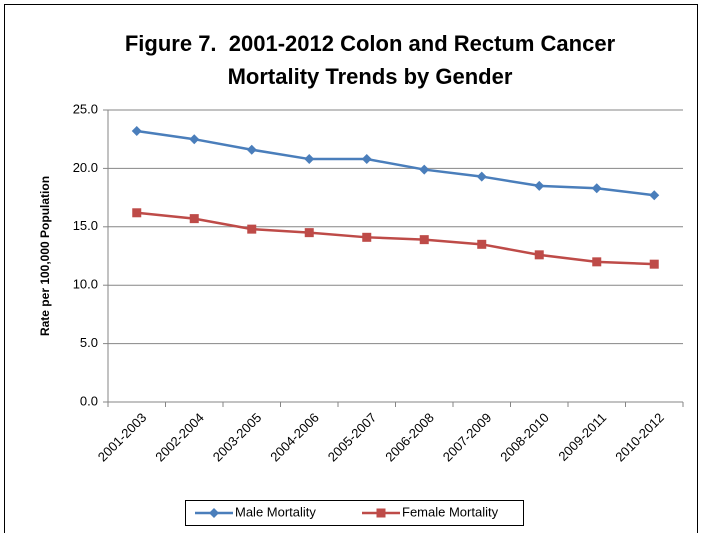  Describe the element at coordinates (45, 256) in the screenshot. I see `y-axis-label: Rate per 100,000 Population` at that location.